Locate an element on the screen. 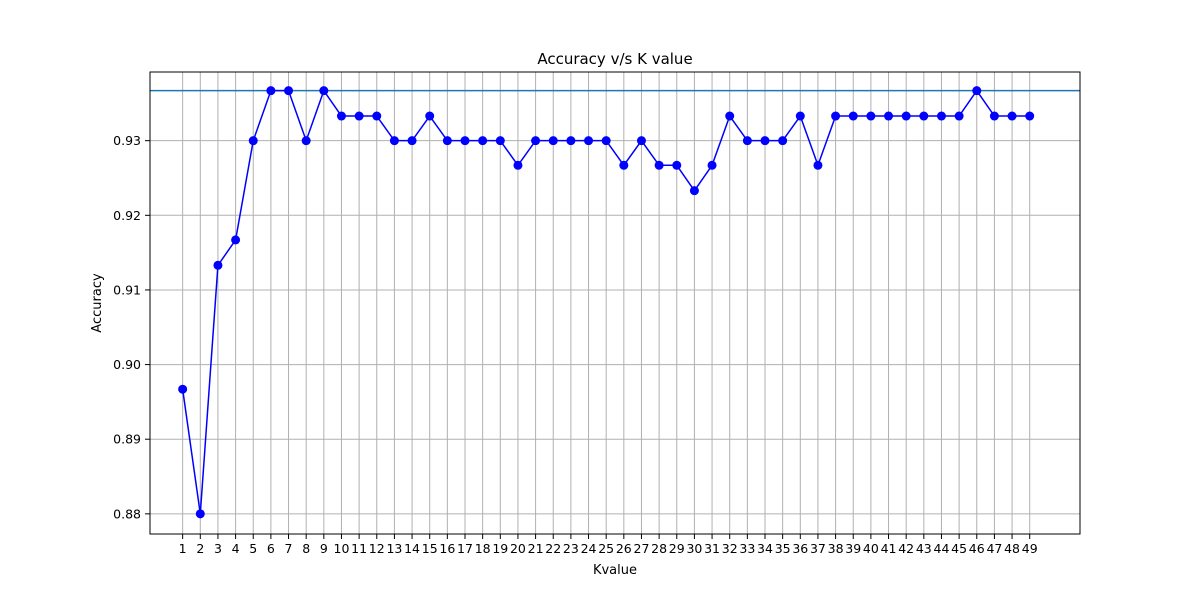 This screenshot has width=1200, height=600. x-tick-label: 28 is located at coordinates (659, 548).